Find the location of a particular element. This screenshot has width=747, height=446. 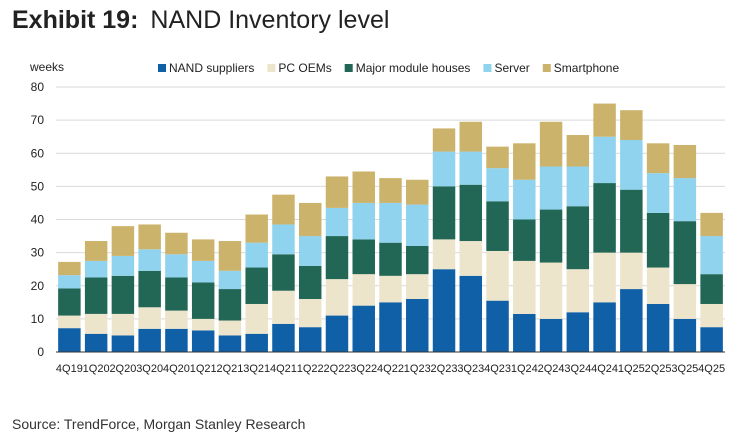

y-tick-label: 10 is located at coordinates (38, 319).